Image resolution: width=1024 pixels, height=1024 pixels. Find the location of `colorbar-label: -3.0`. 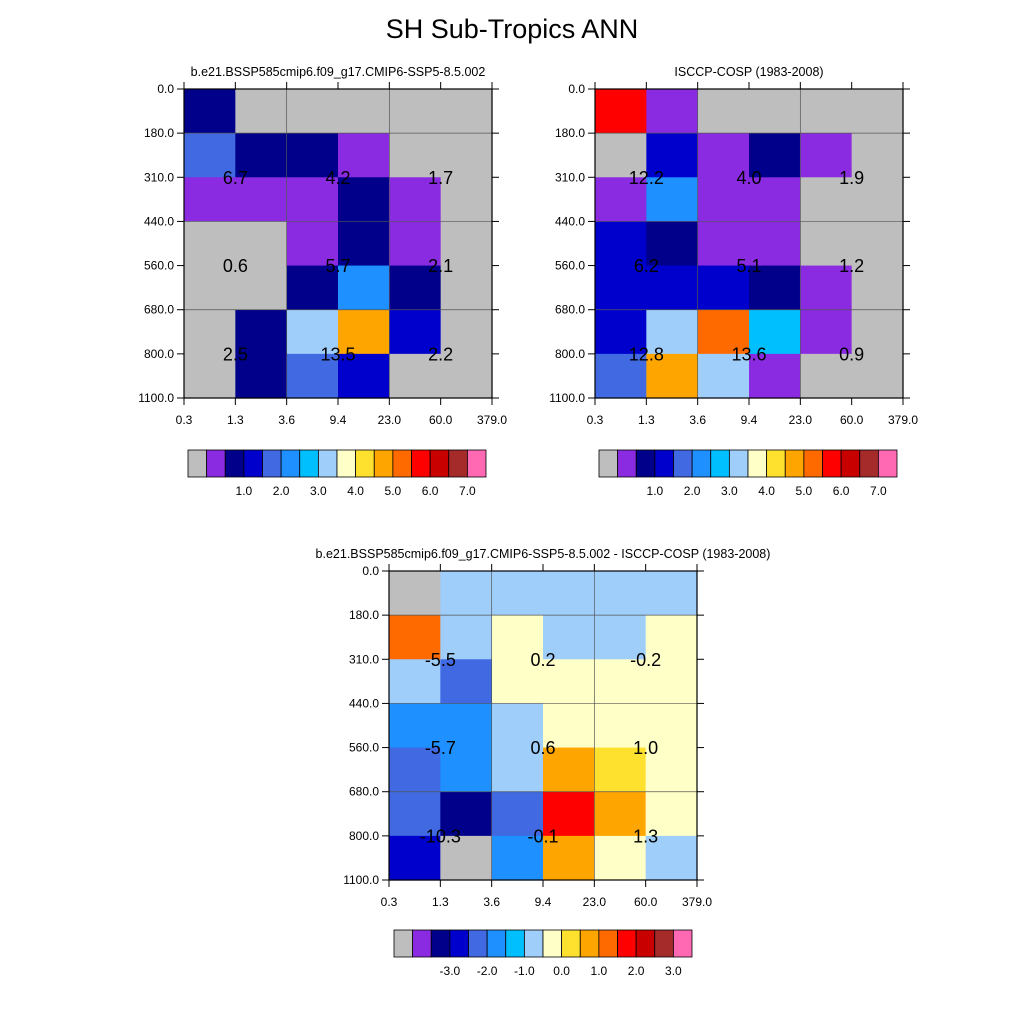

colorbar-label: -3.0 is located at coordinates (450, 971).